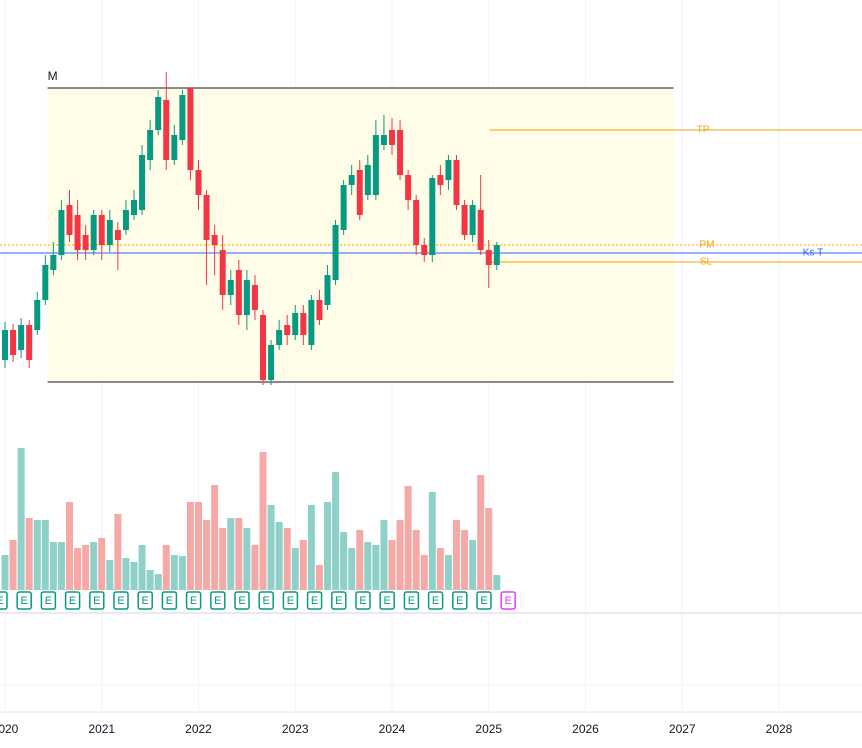 The width and height of the screenshot is (862, 748). I want to click on x-tick-label: 2024, so click(392, 729).